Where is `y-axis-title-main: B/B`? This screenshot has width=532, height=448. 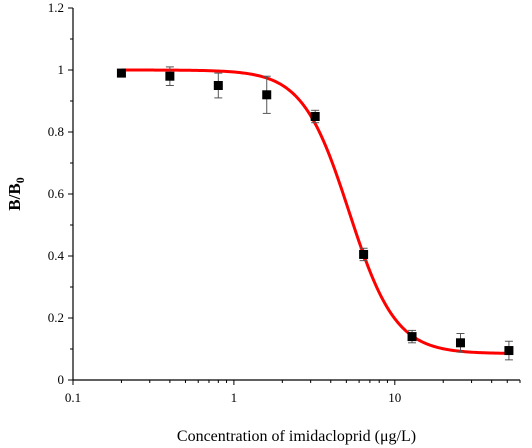 y-axis-title-main: B/B is located at coordinates (14, 196).